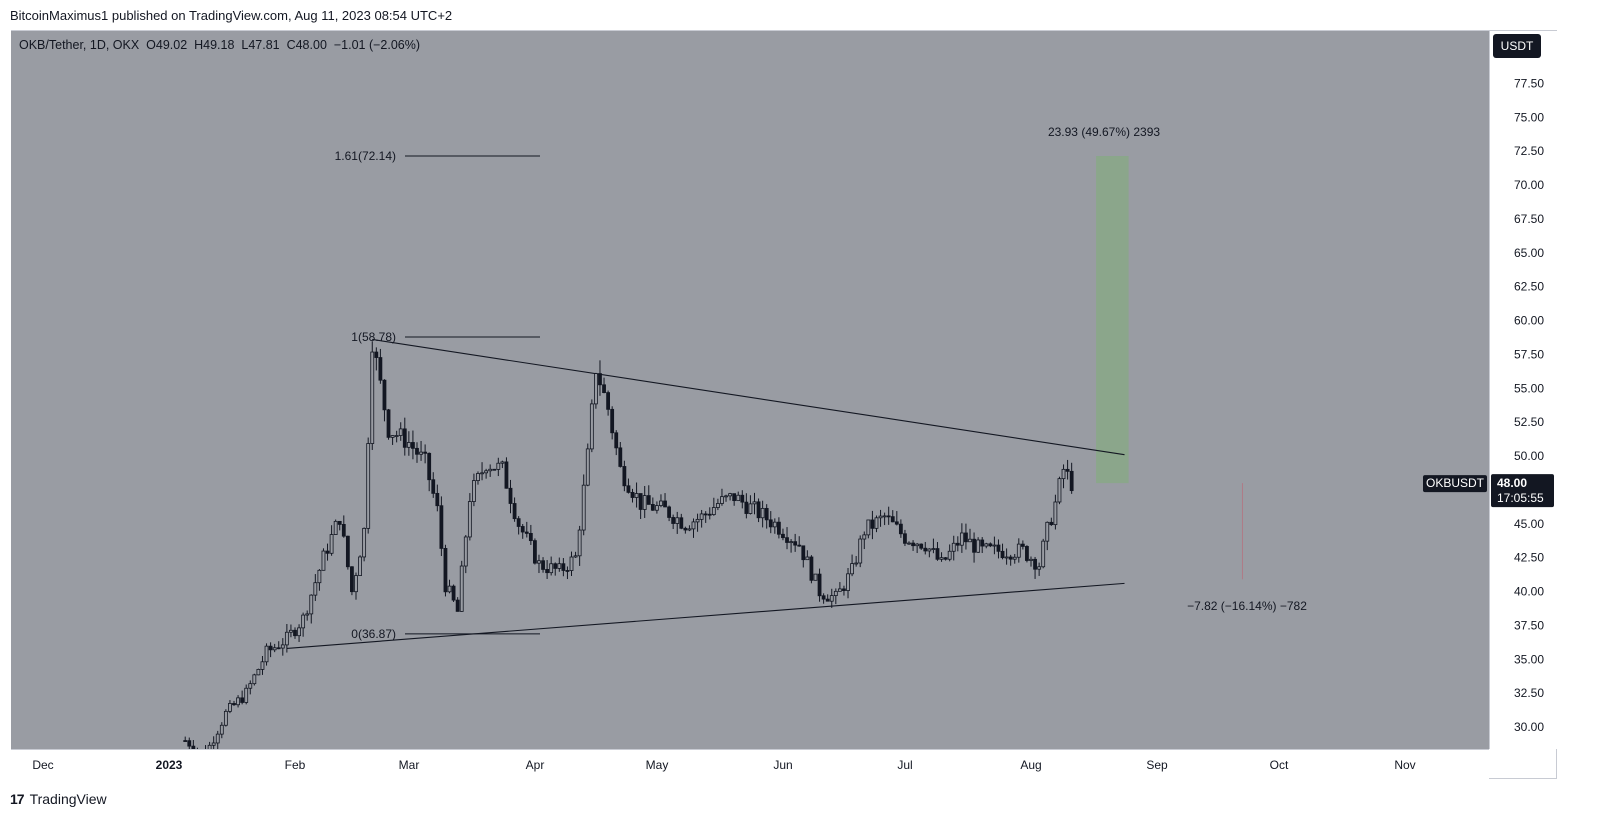 Image resolution: width=1605 pixels, height=837 pixels. Describe the element at coordinates (1517, 46) in the screenshot. I see `currency-button: USDT` at that location.